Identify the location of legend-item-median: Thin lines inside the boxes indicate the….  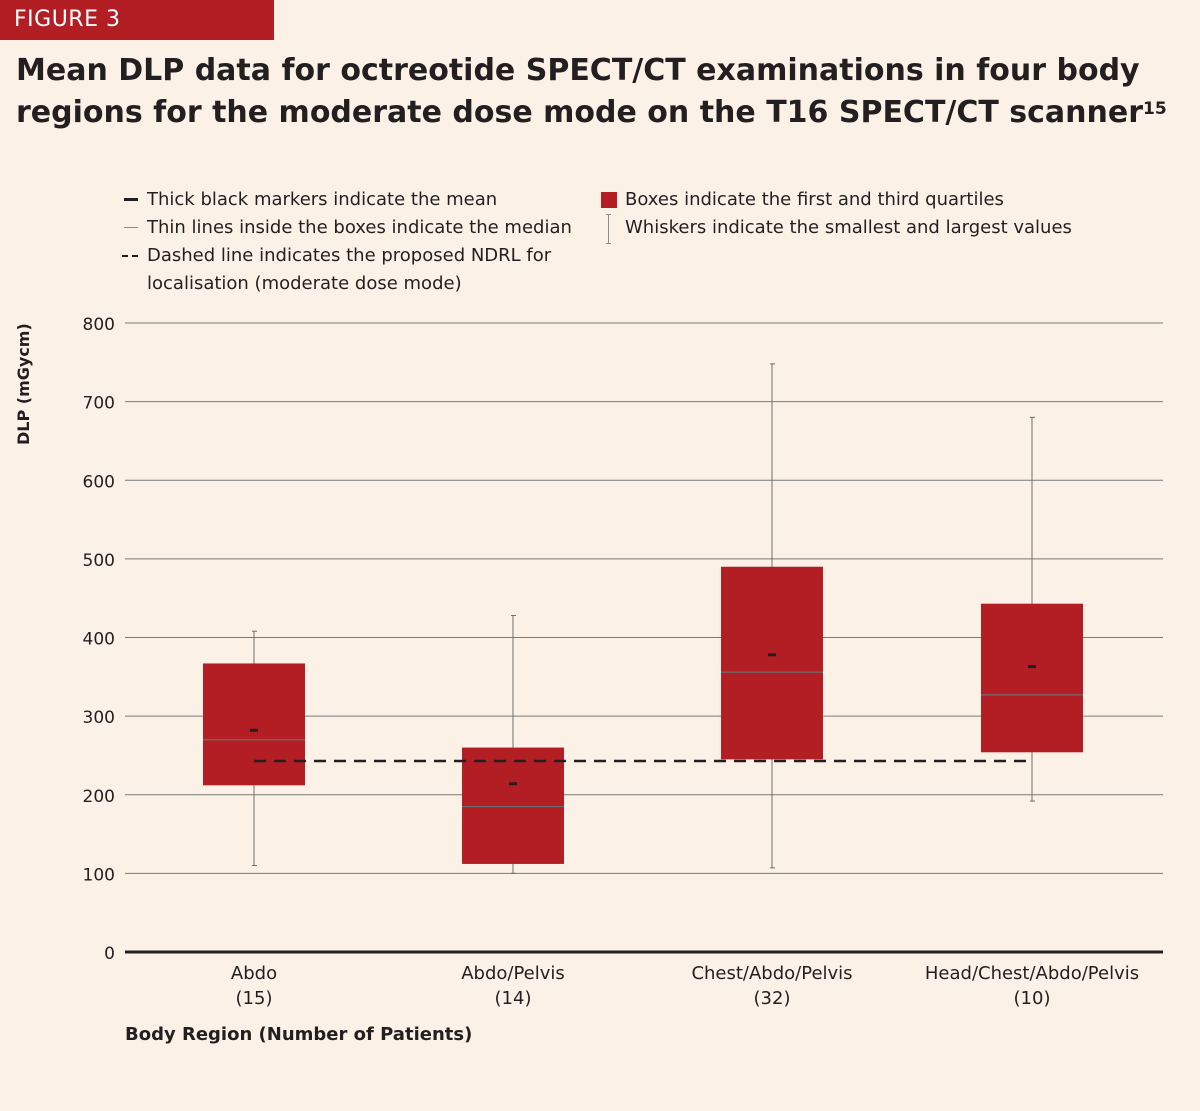
(347, 228).